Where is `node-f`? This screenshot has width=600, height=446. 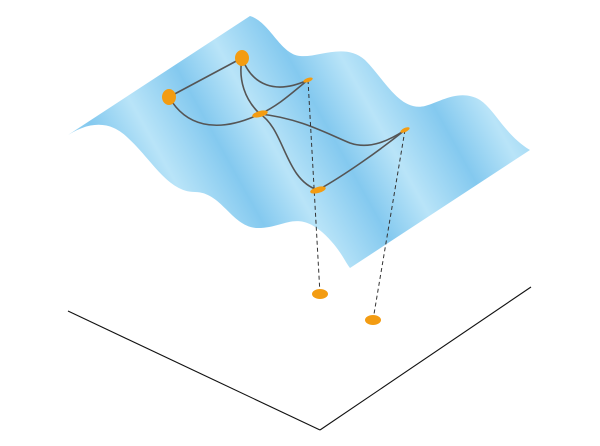 node-f is located at coordinates (318, 190).